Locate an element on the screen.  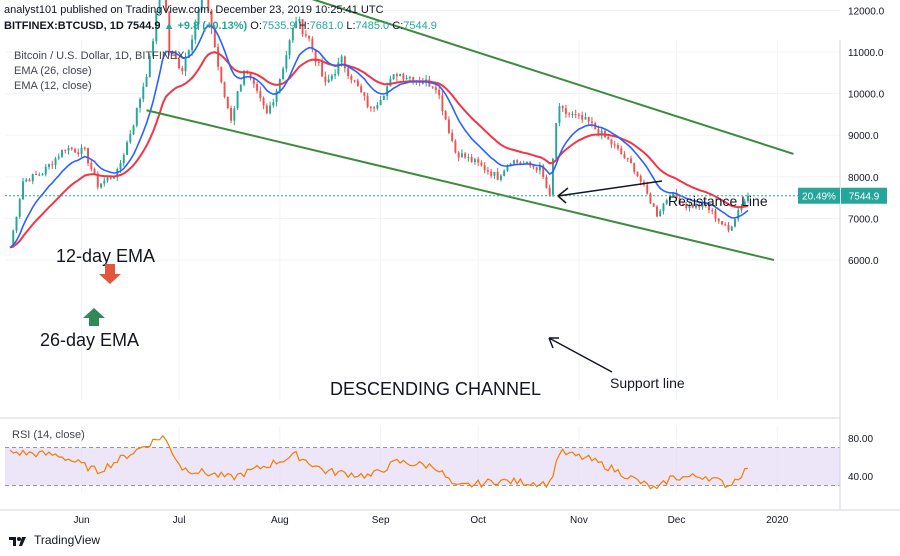
resistance-line is located at coordinates (552, 77).